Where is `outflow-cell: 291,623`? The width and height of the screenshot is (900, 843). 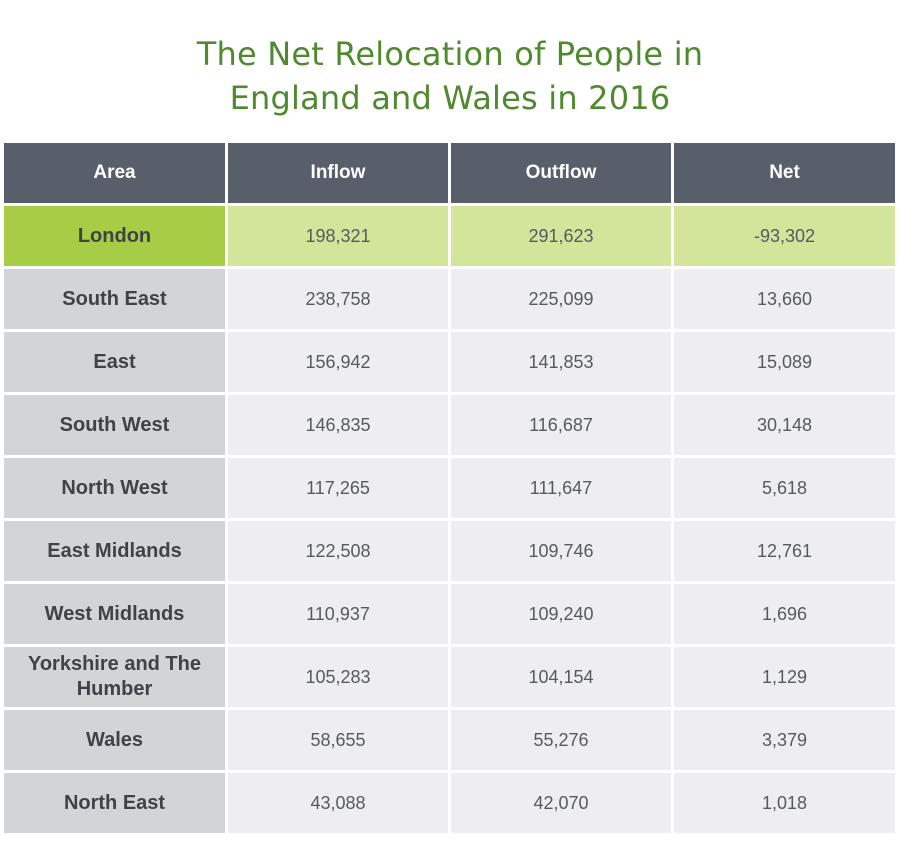
outflow-cell: 291,623 is located at coordinates (561, 236).